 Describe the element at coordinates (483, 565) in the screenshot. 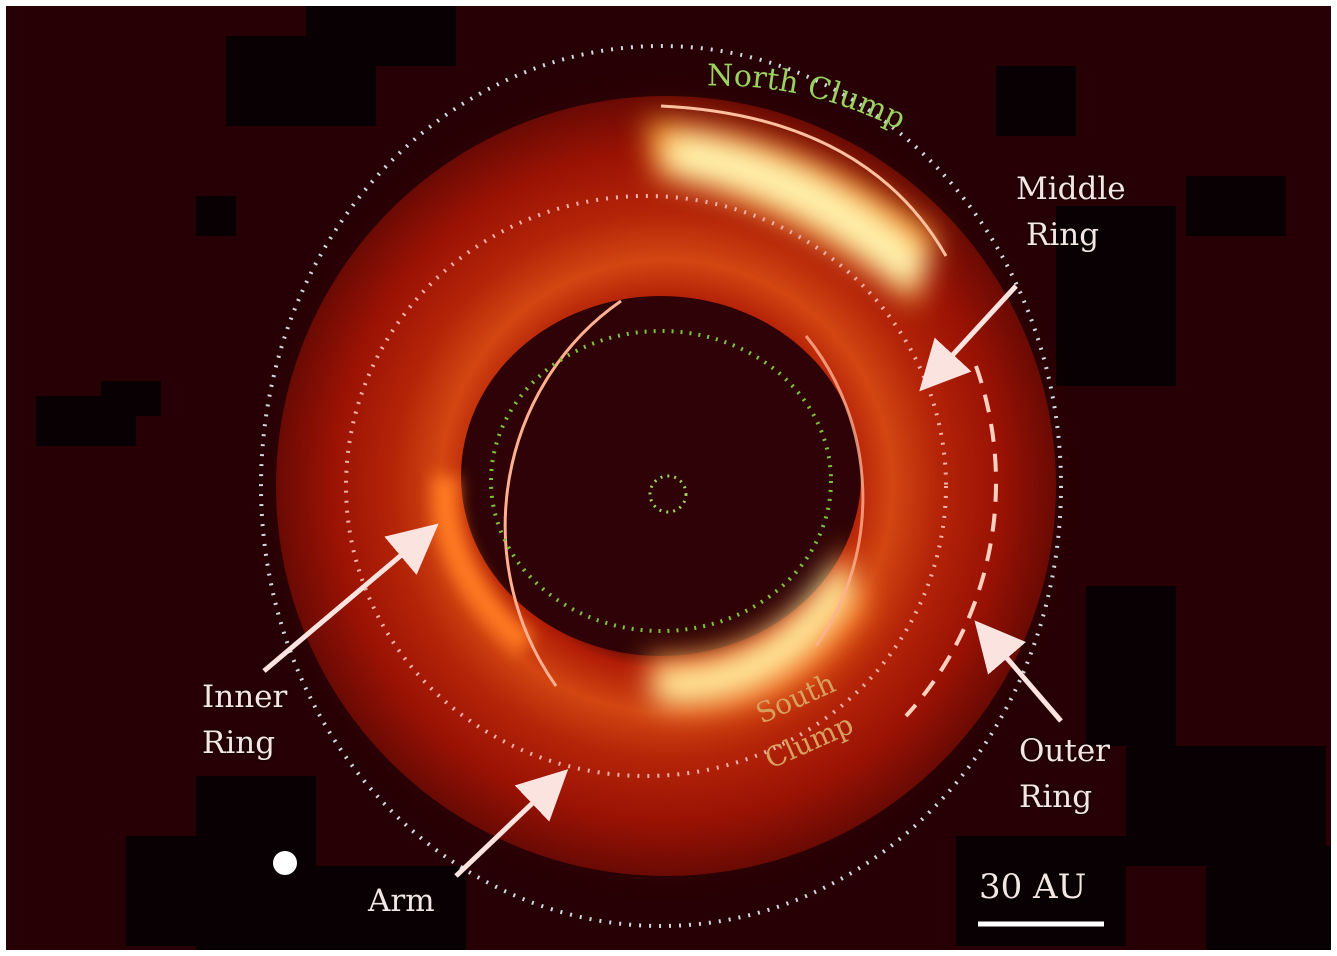

I see `inner-ring-glow` at that location.